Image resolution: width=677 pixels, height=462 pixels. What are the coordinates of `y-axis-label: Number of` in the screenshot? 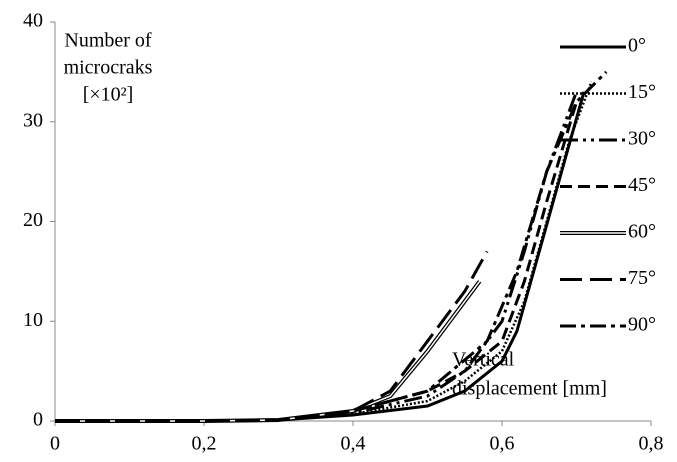 It's located at (108, 41).